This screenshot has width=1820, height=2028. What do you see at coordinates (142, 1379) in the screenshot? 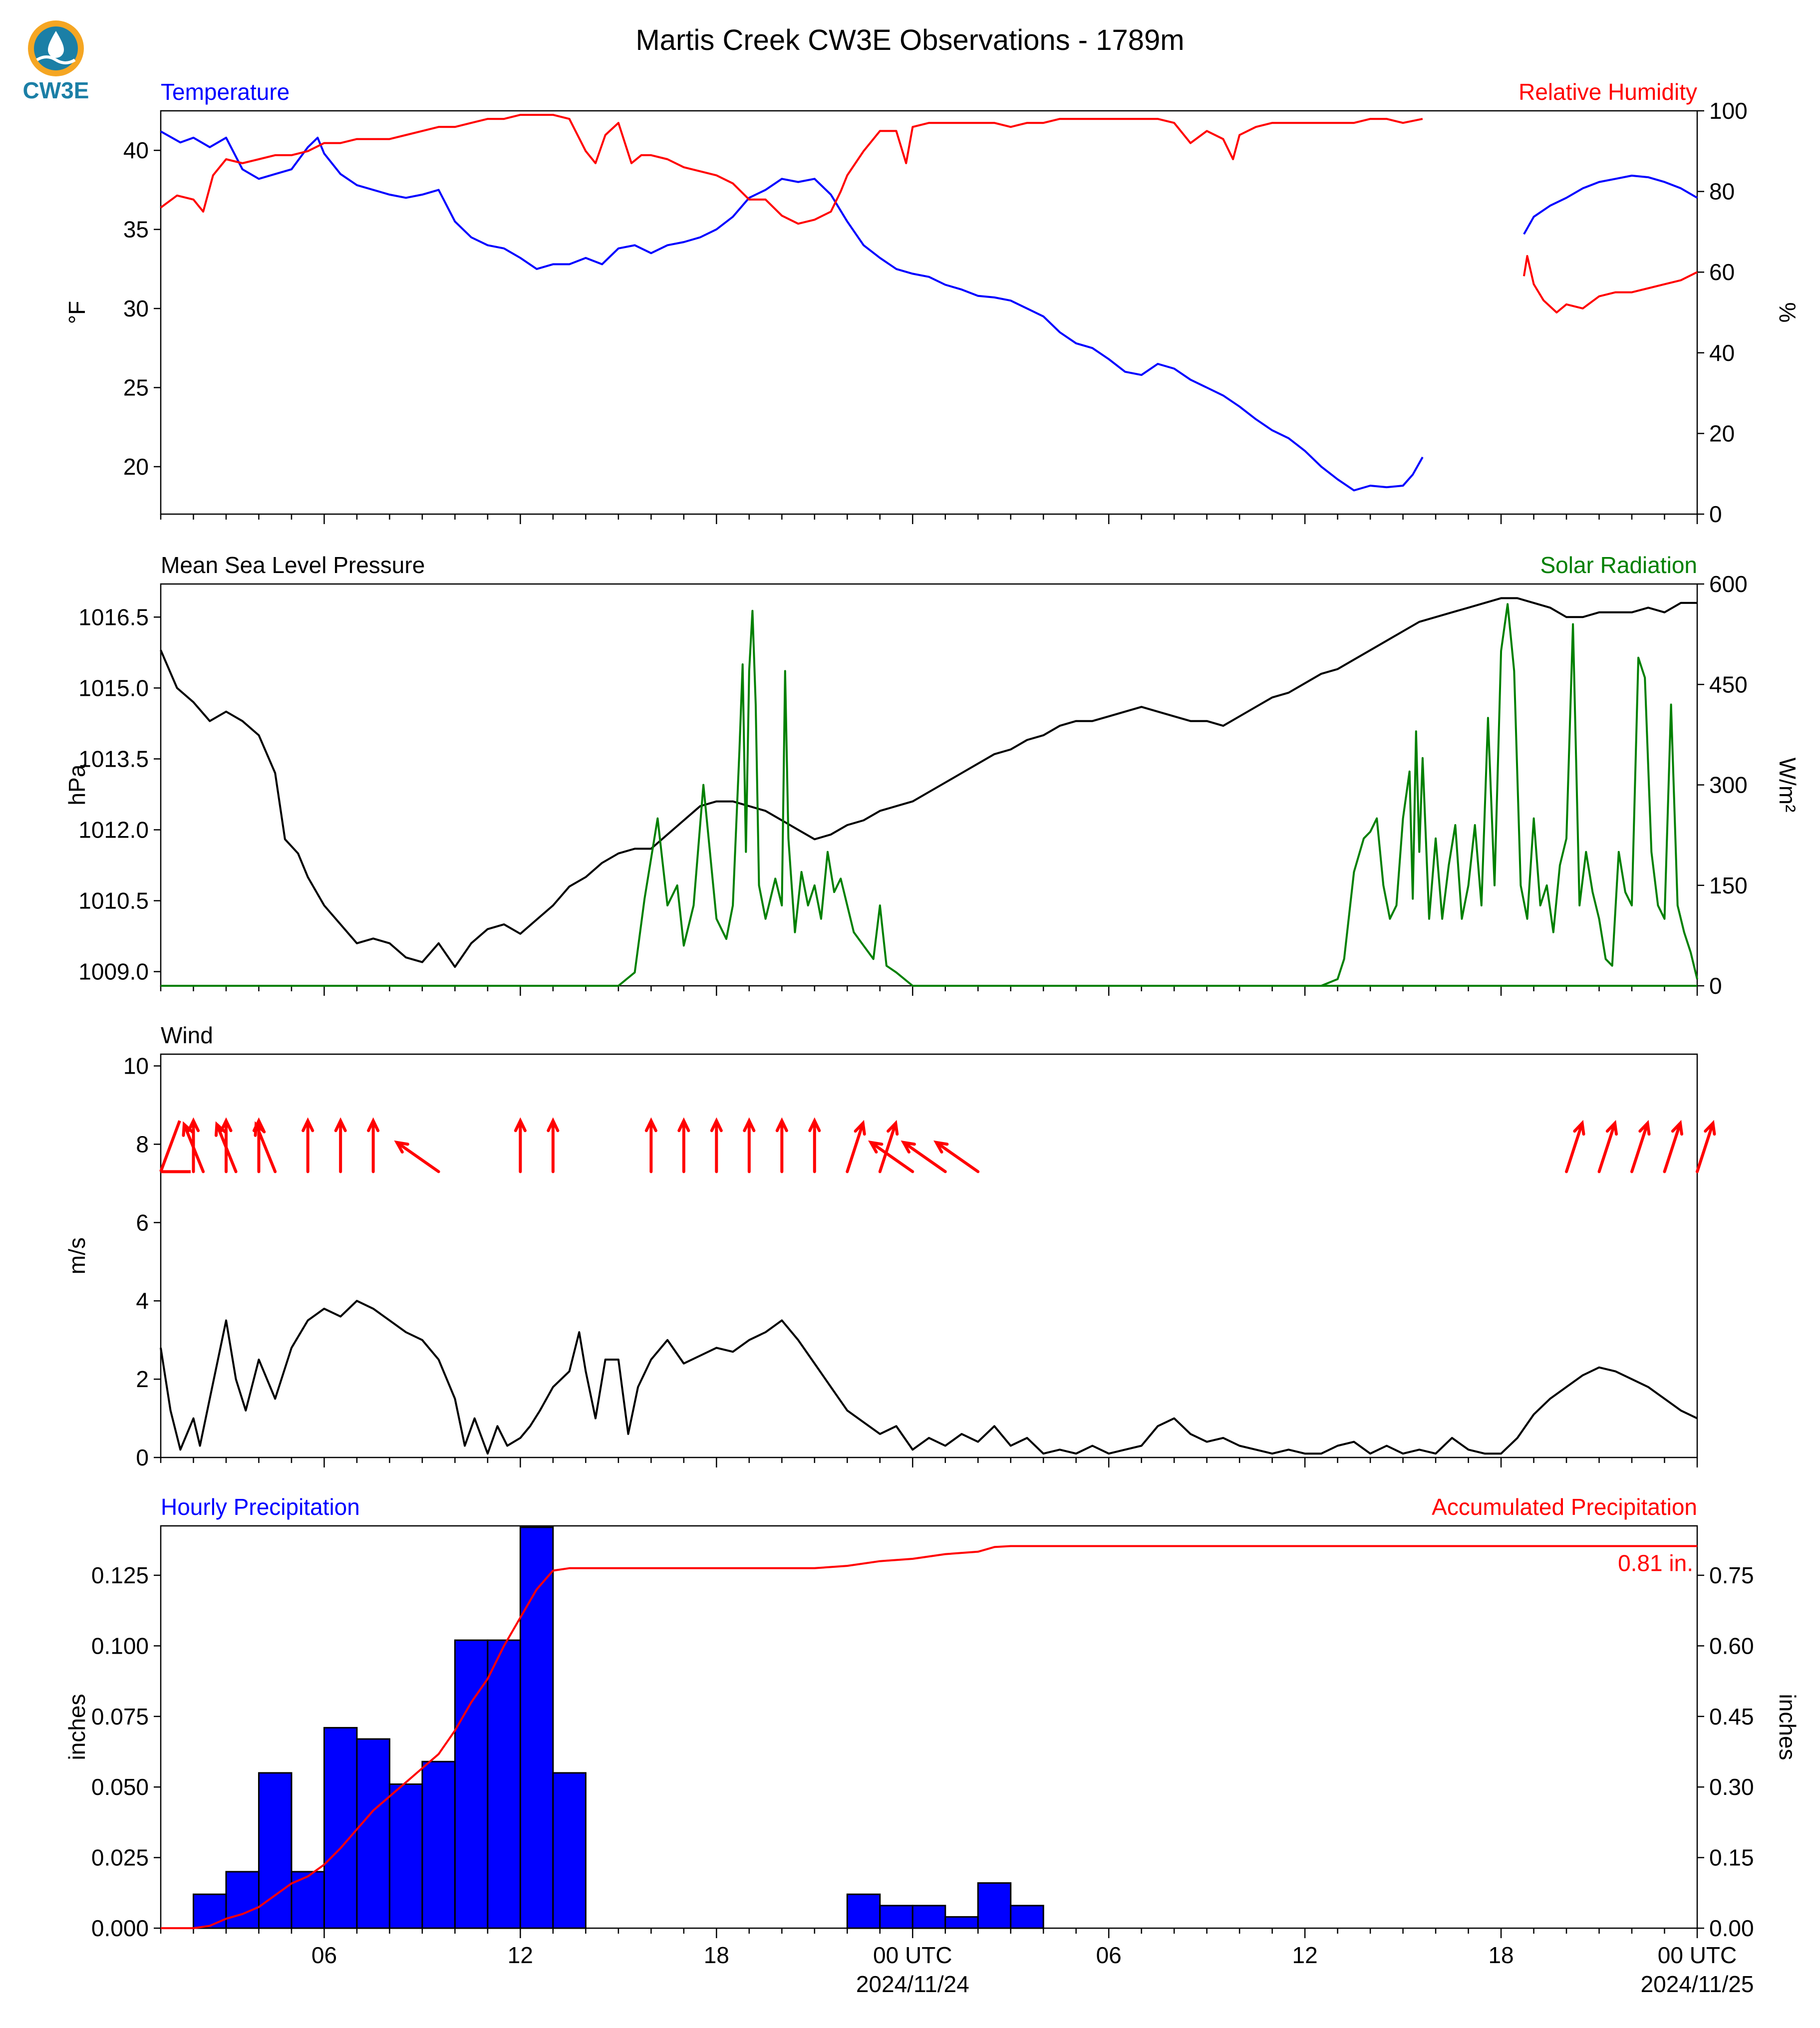
I see `y-tick-label: 2` at bounding box center [142, 1379].